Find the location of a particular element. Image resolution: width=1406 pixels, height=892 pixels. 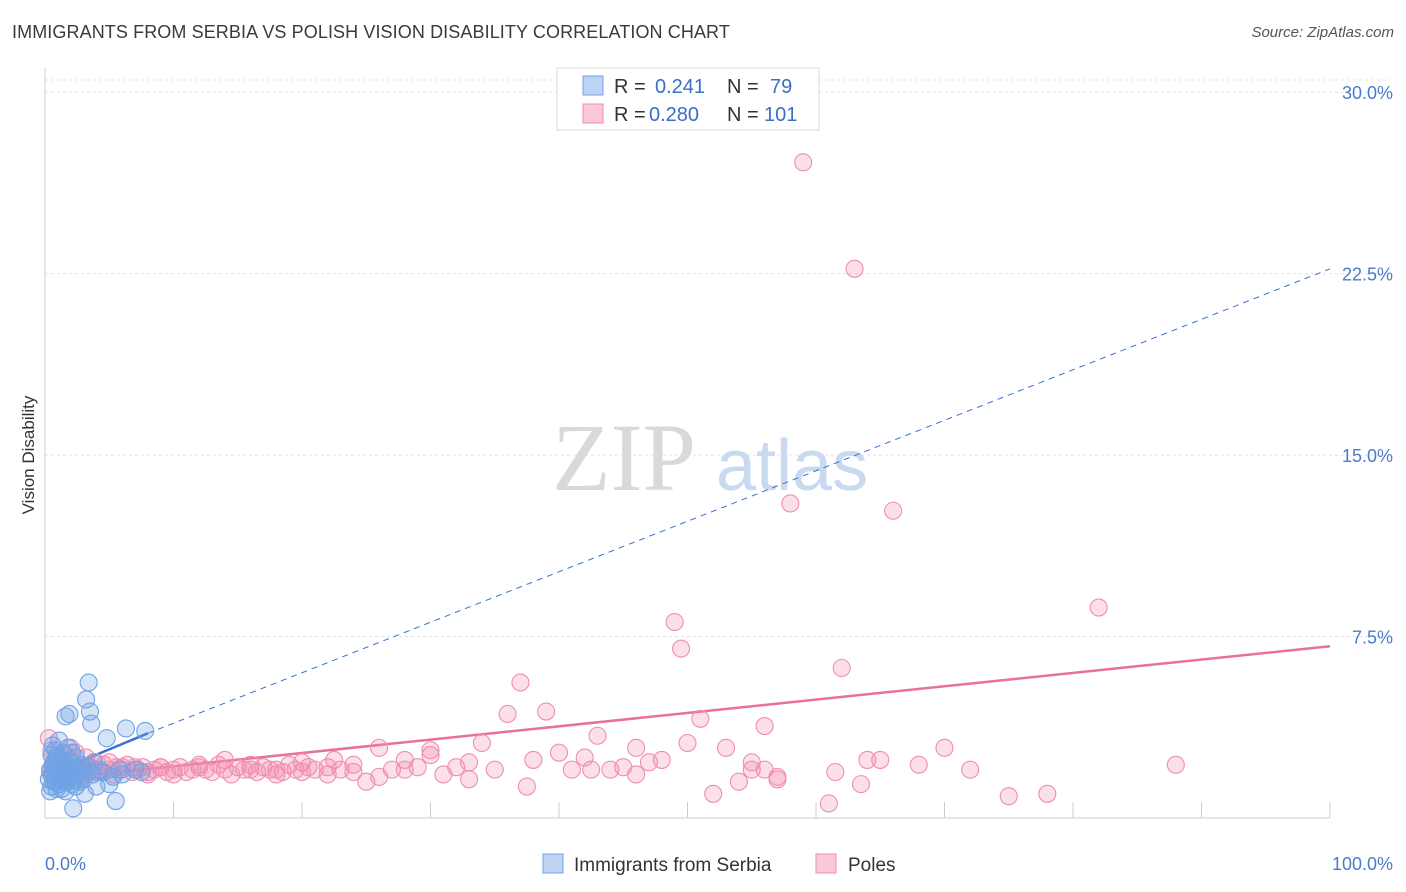

poles-r-value: 0.280 is located at coordinates (674, 115).